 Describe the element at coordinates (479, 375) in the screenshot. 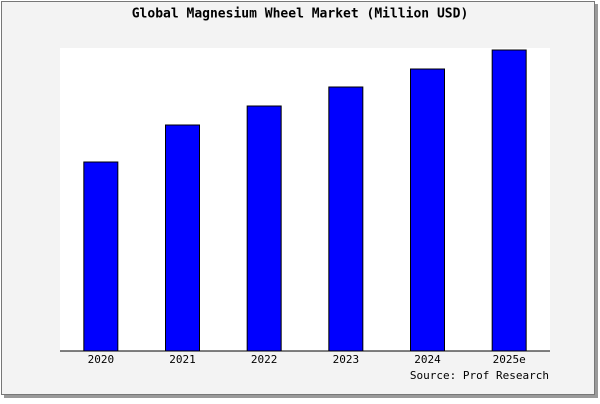

I see `source-note: Source: Prof Research` at that location.